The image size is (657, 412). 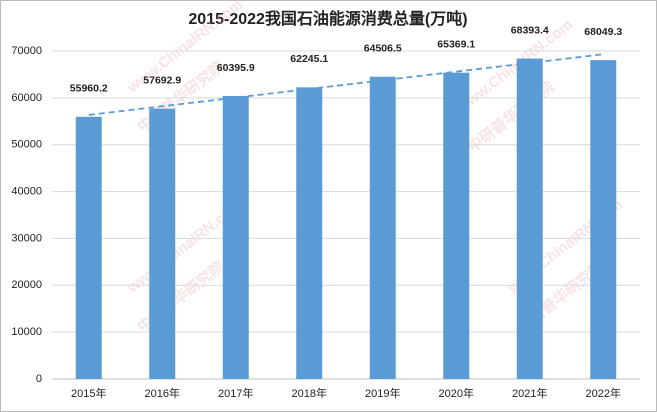 What do you see at coordinates (39, 379) in the screenshot?
I see `y-tick-label: 0` at bounding box center [39, 379].